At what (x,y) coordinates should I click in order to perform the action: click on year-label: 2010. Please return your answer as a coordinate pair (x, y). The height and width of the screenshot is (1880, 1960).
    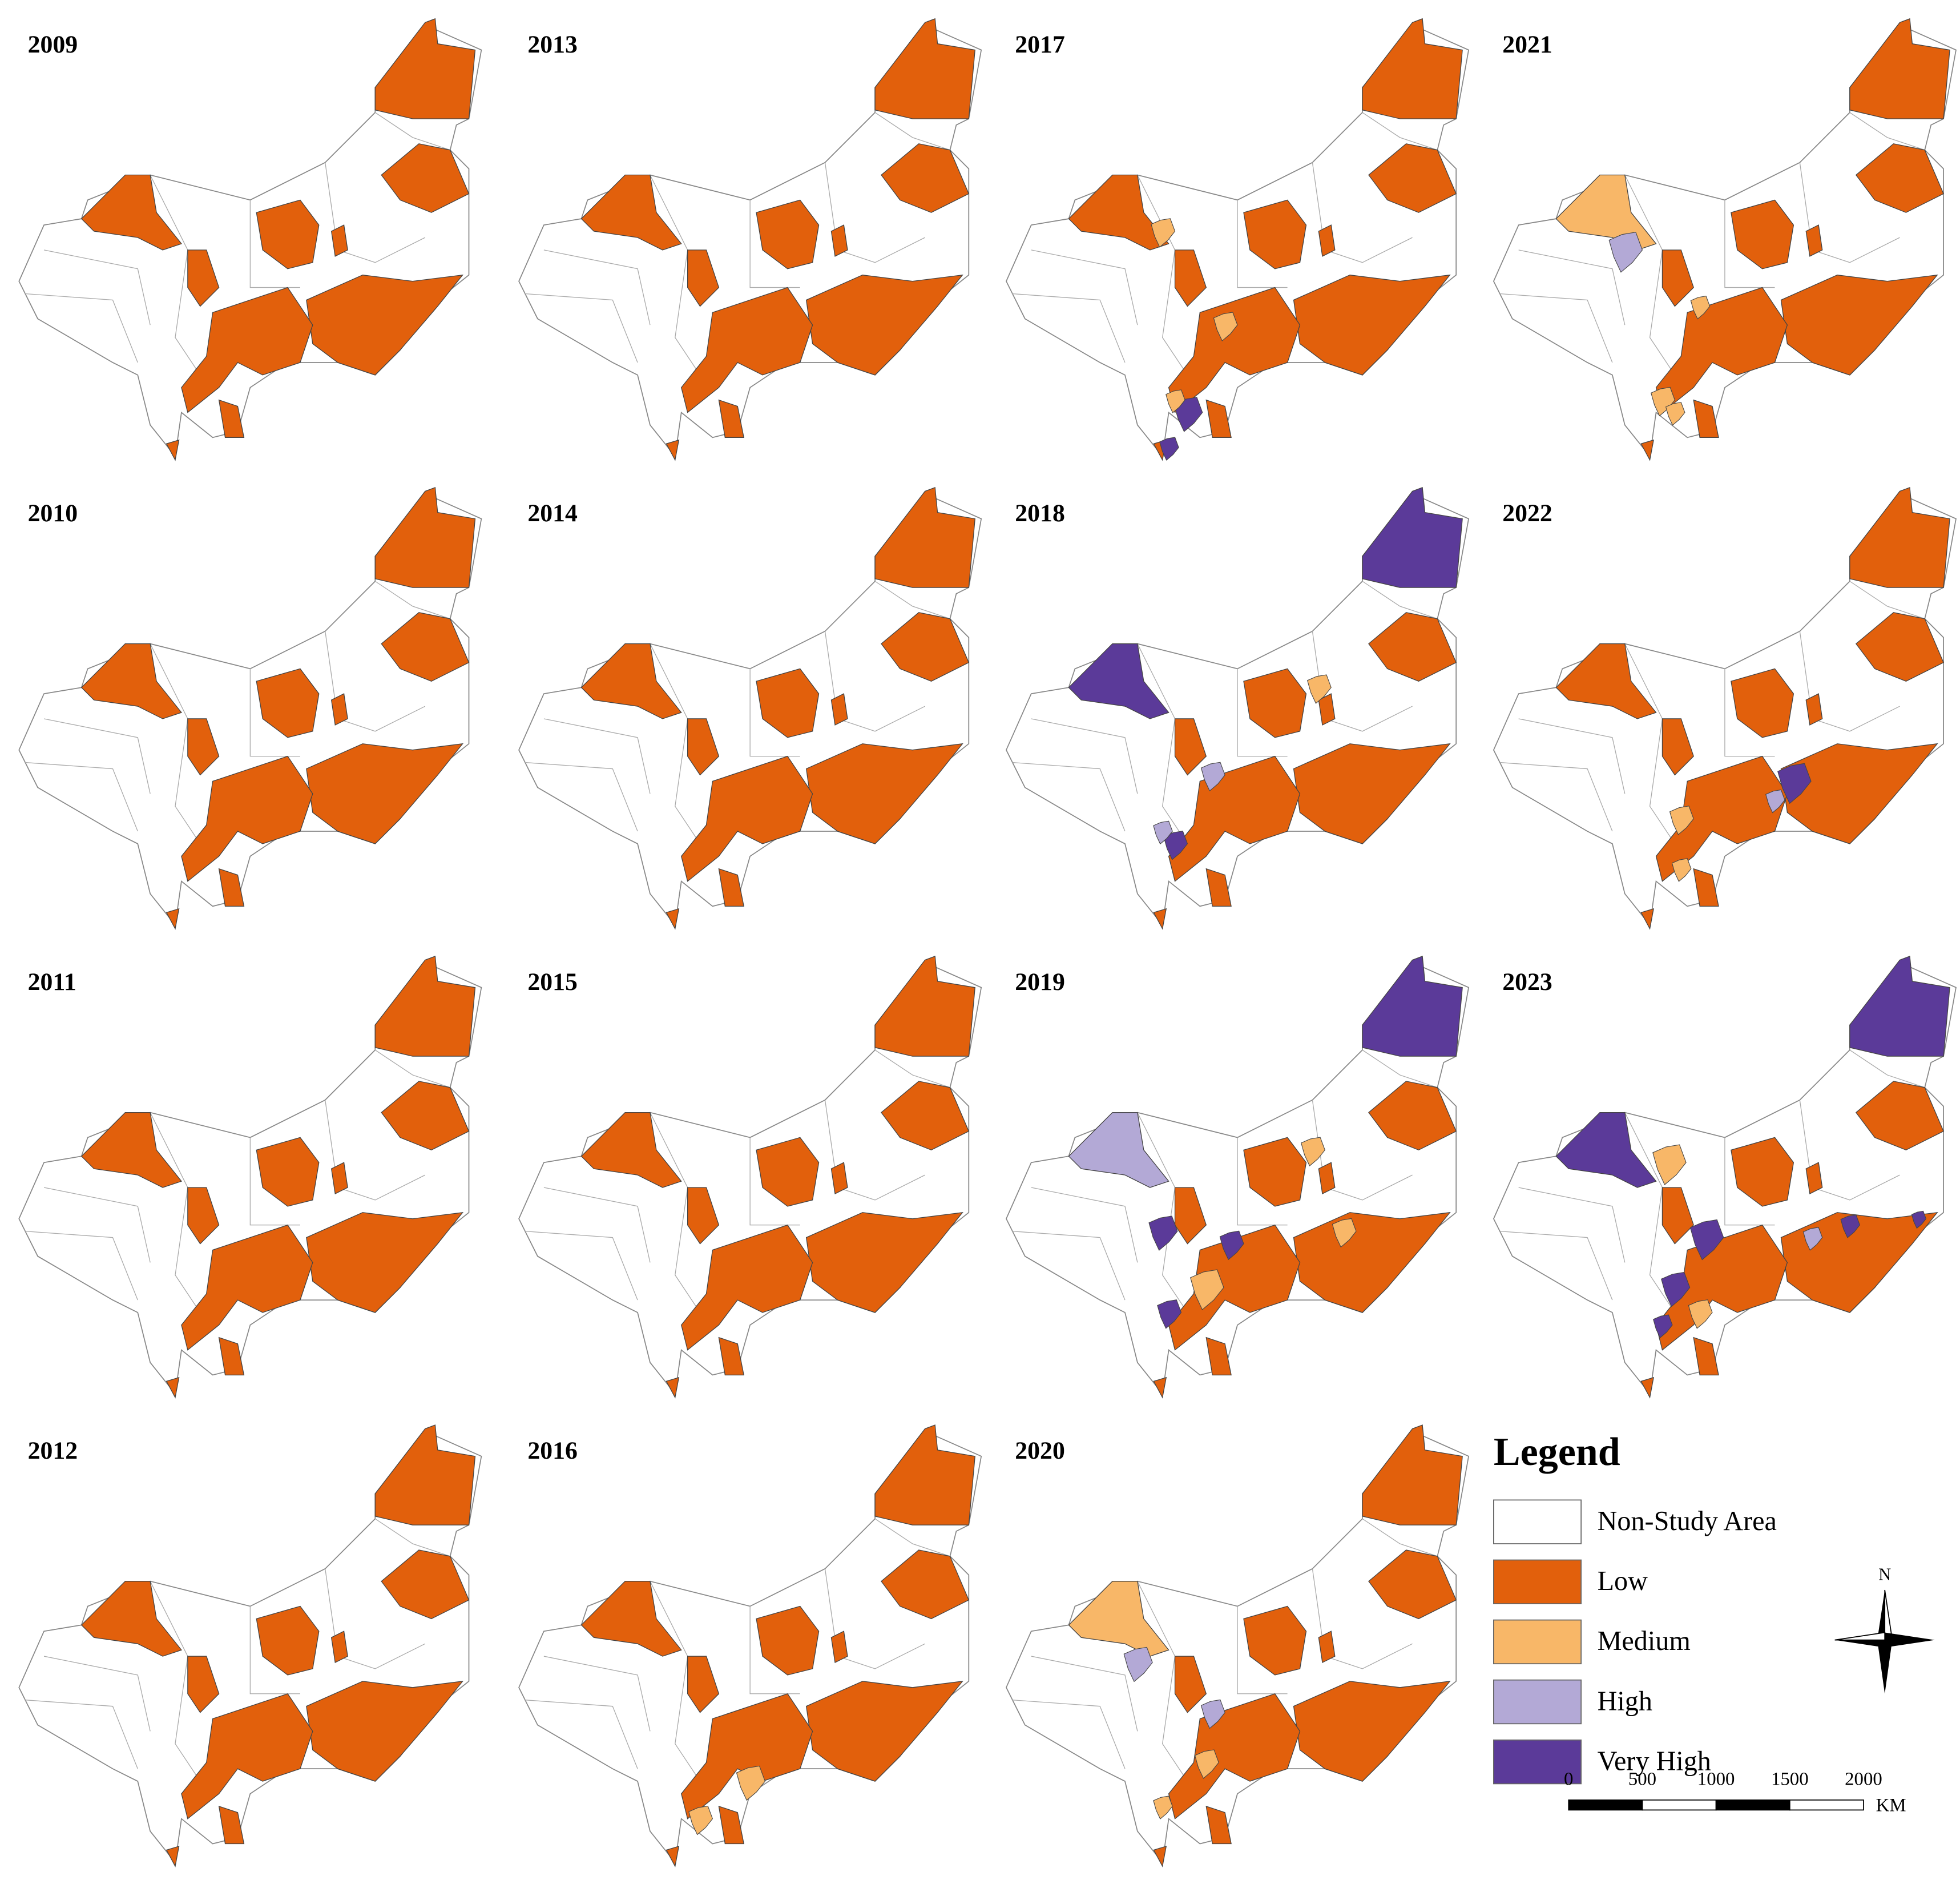
    Looking at the image, I should click on (53, 513).